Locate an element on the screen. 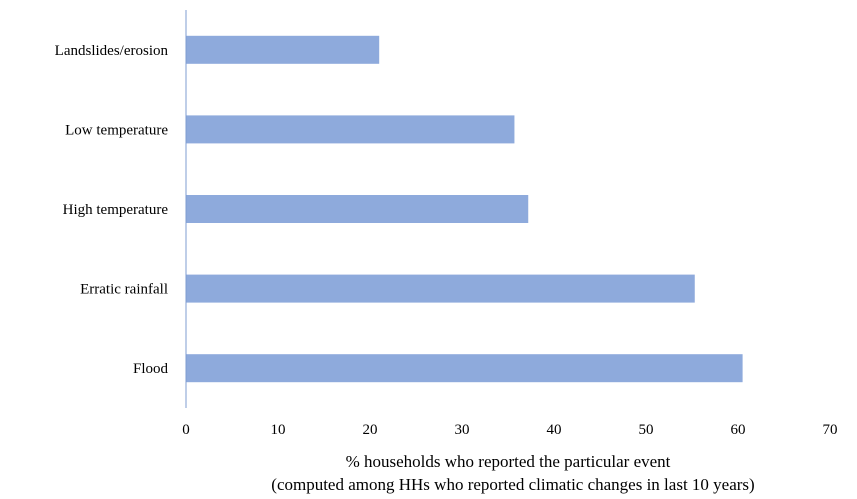 The image size is (857, 499). x-tick-label: 10 is located at coordinates (278, 430).